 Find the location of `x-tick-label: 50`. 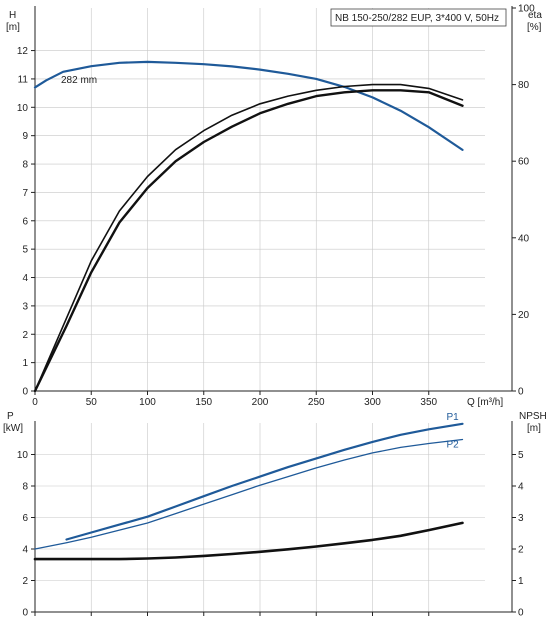

x-tick-label: 50 is located at coordinates (92, 402).